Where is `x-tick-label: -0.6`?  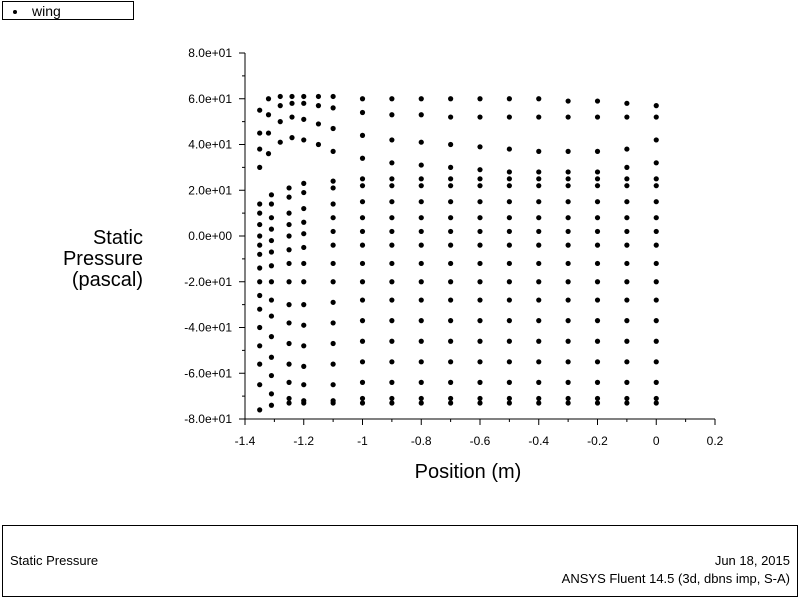 x-tick-label: -0.6 is located at coordinates (480, 441).